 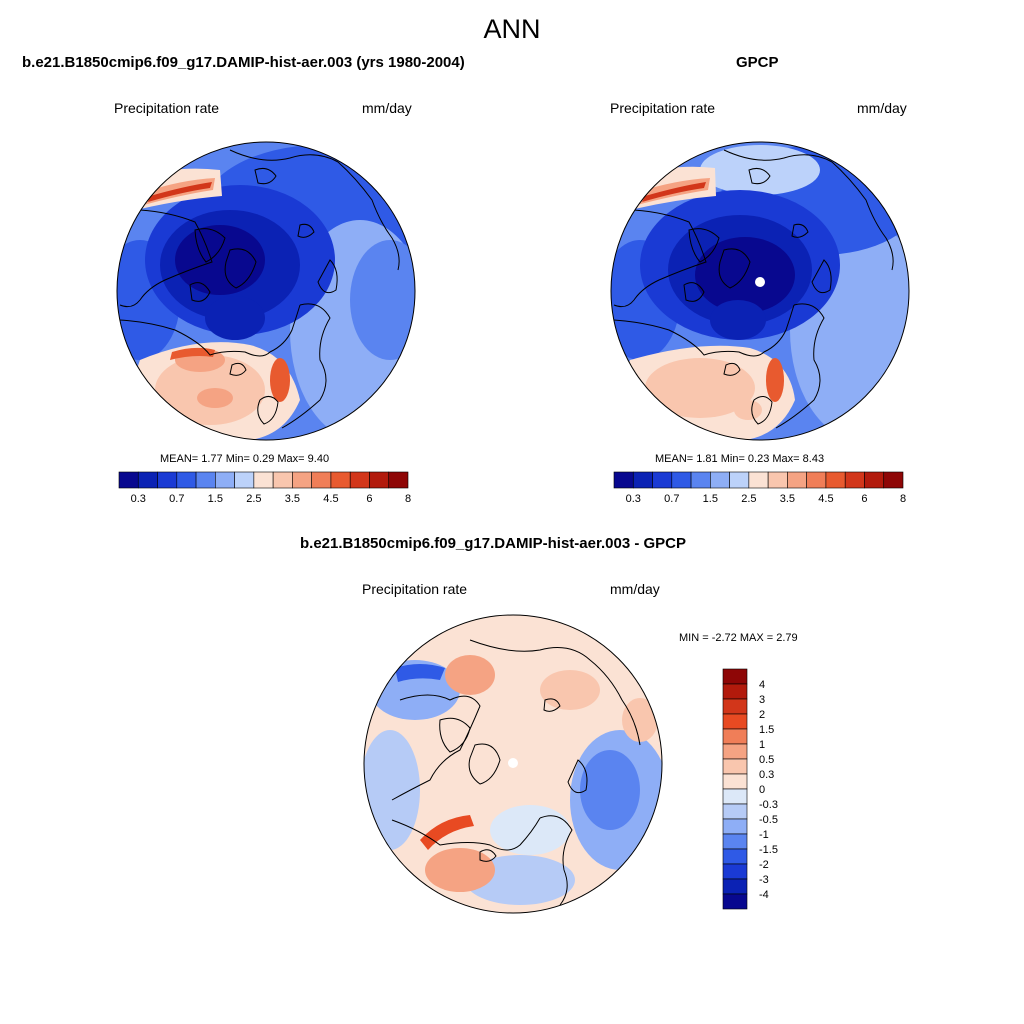 I want to click on panel-model-map, so click(x=266, y=291).